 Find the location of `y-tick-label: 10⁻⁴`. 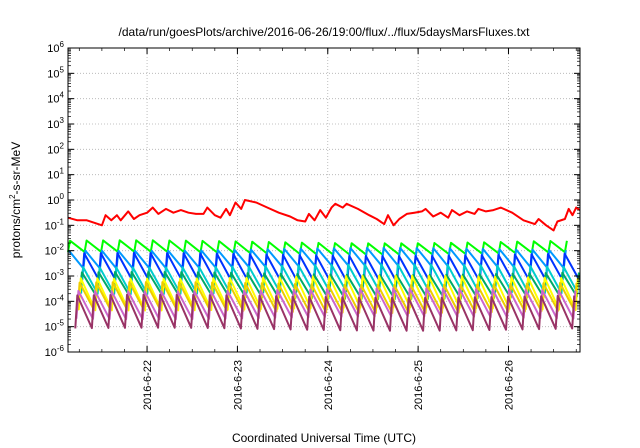

y-tick-label: 10⁻⁴ is located at coordinates (55, 300).